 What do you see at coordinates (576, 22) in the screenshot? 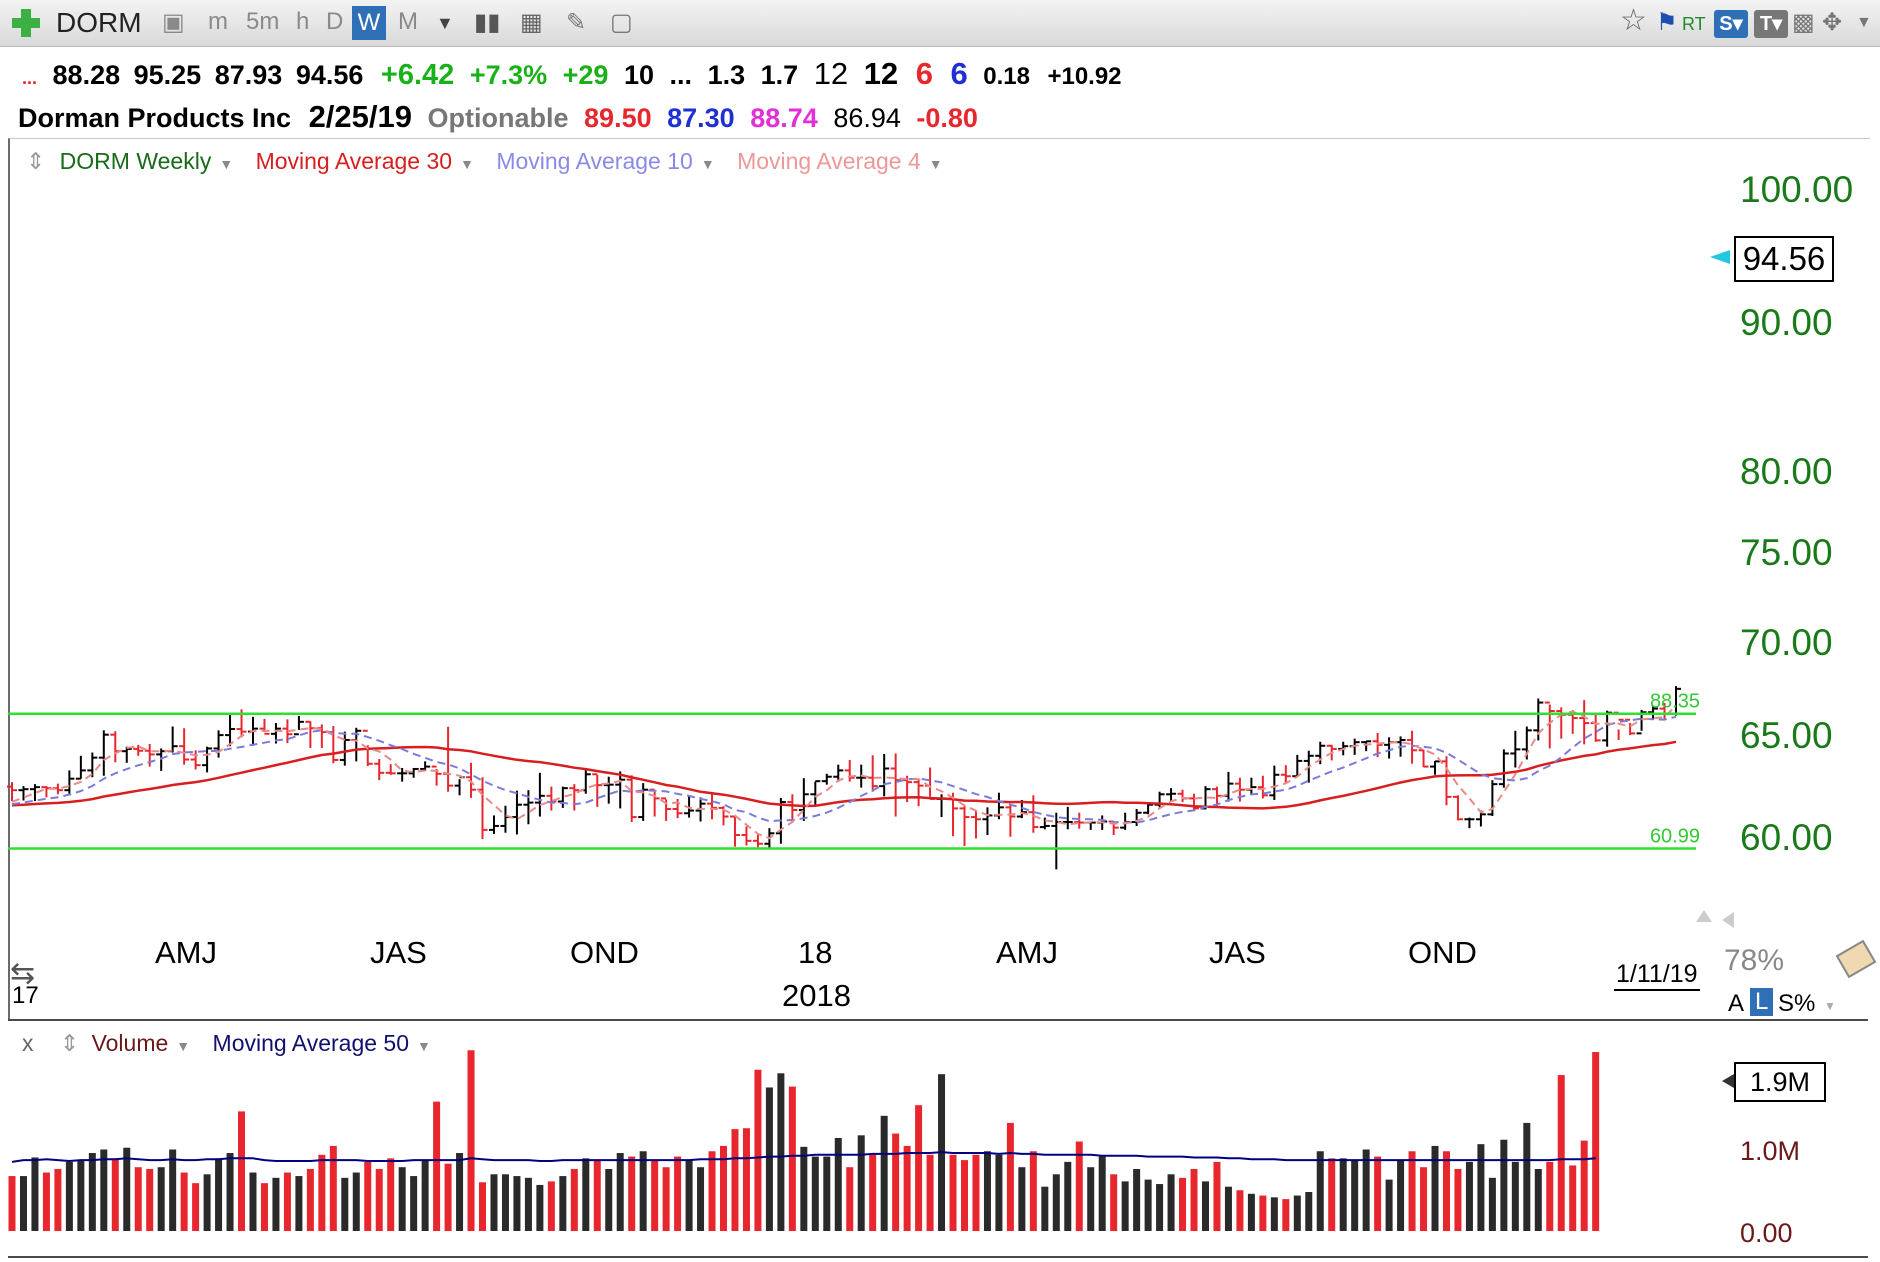
I see `pencil-icon: ✎` at bounding box center [576, 22].